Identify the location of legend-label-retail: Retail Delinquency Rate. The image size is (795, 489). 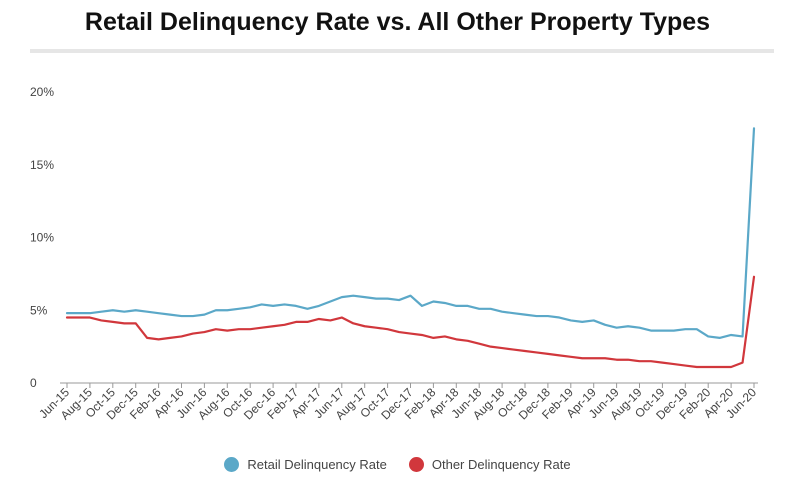
(317, 464).